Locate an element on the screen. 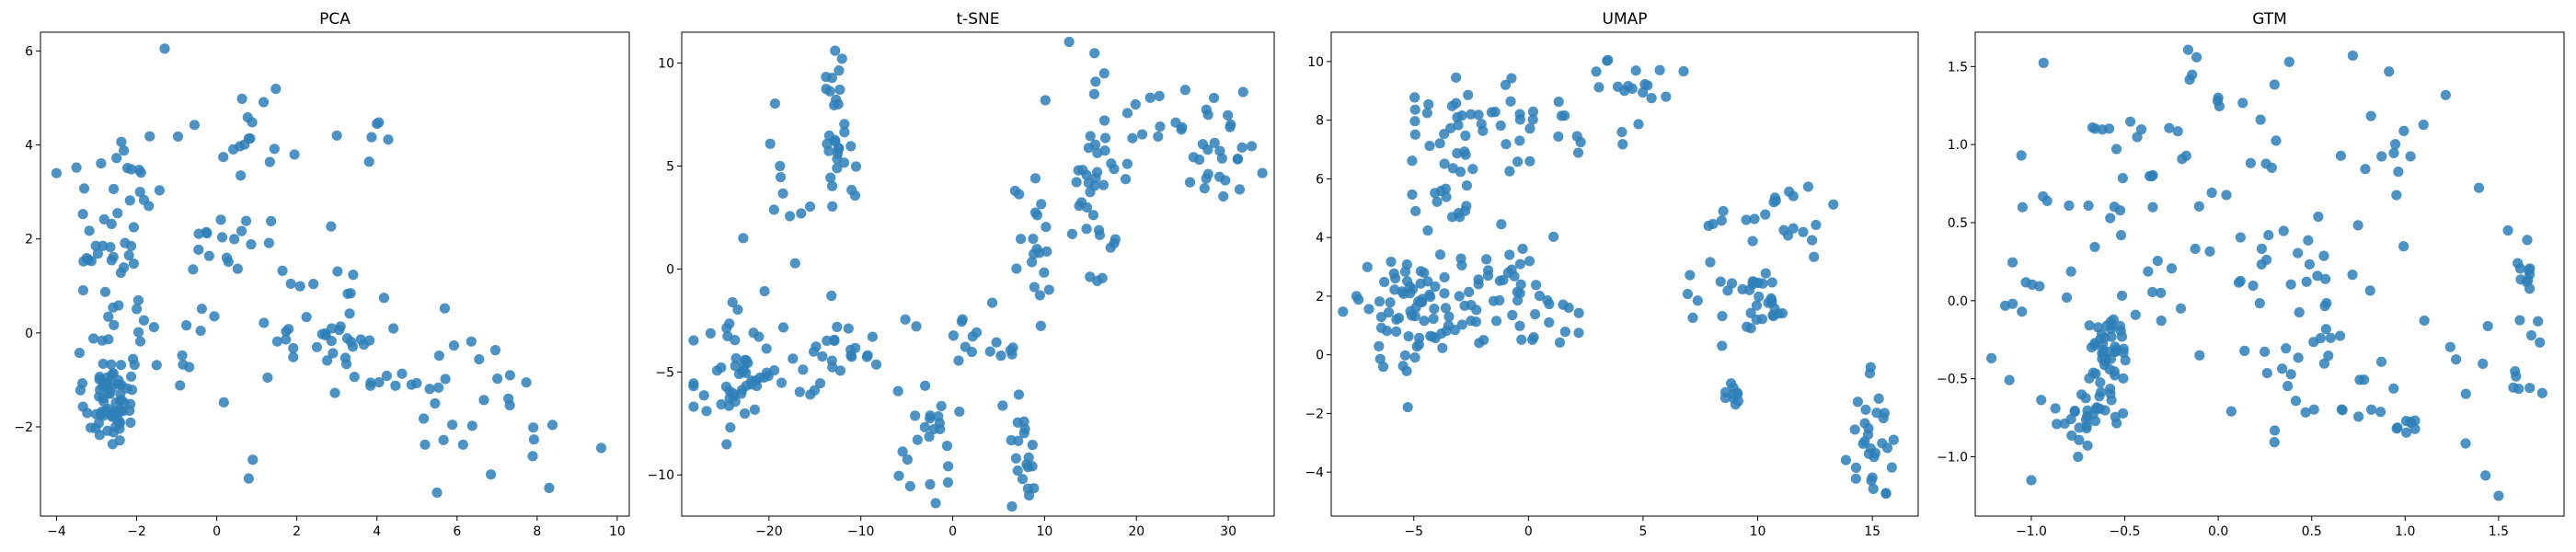  tsne-x-tick-label: 20 is located at coordinates (1136, 531).